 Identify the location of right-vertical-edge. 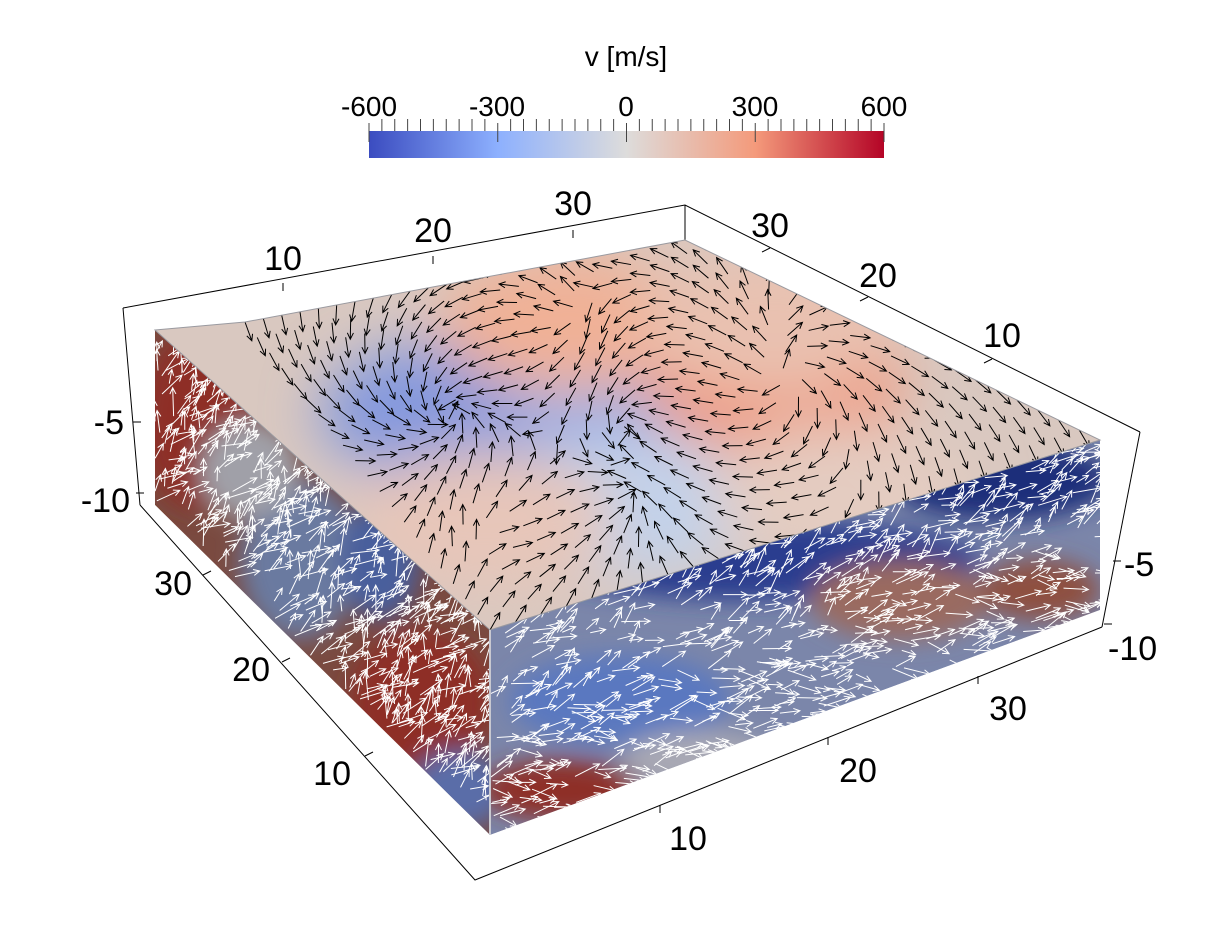
(1121, 529).